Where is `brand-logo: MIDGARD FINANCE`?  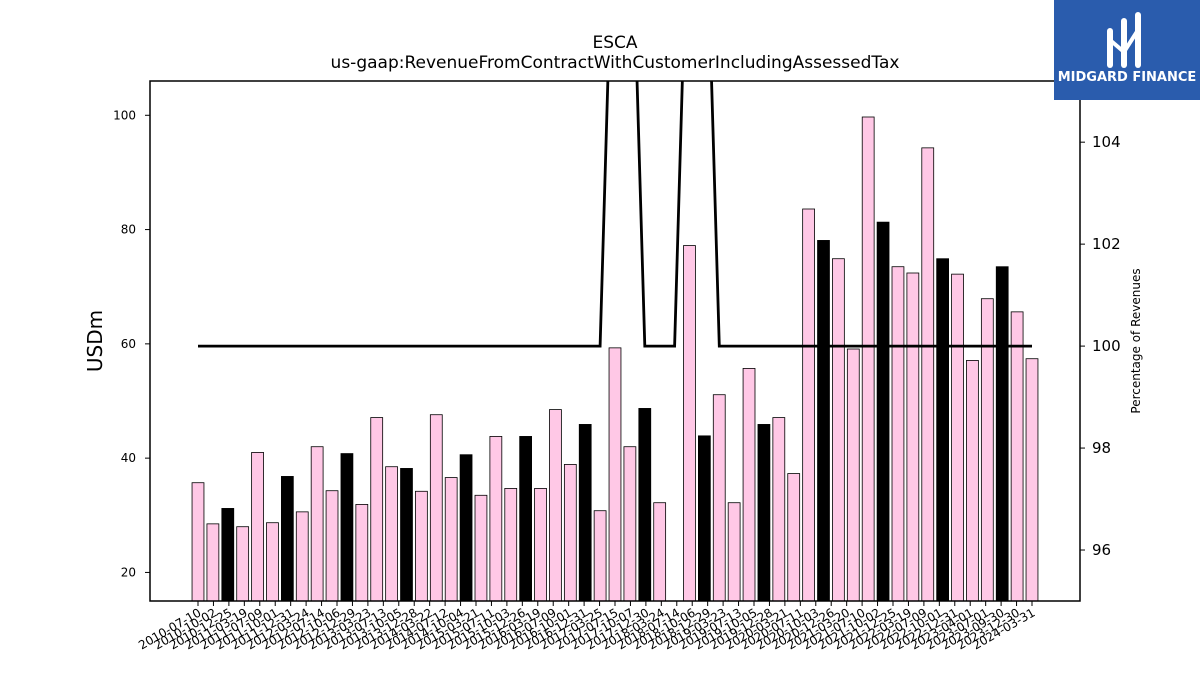 brand-logo: MIDGARD FINANCE is located at coordinates (1127, 50).